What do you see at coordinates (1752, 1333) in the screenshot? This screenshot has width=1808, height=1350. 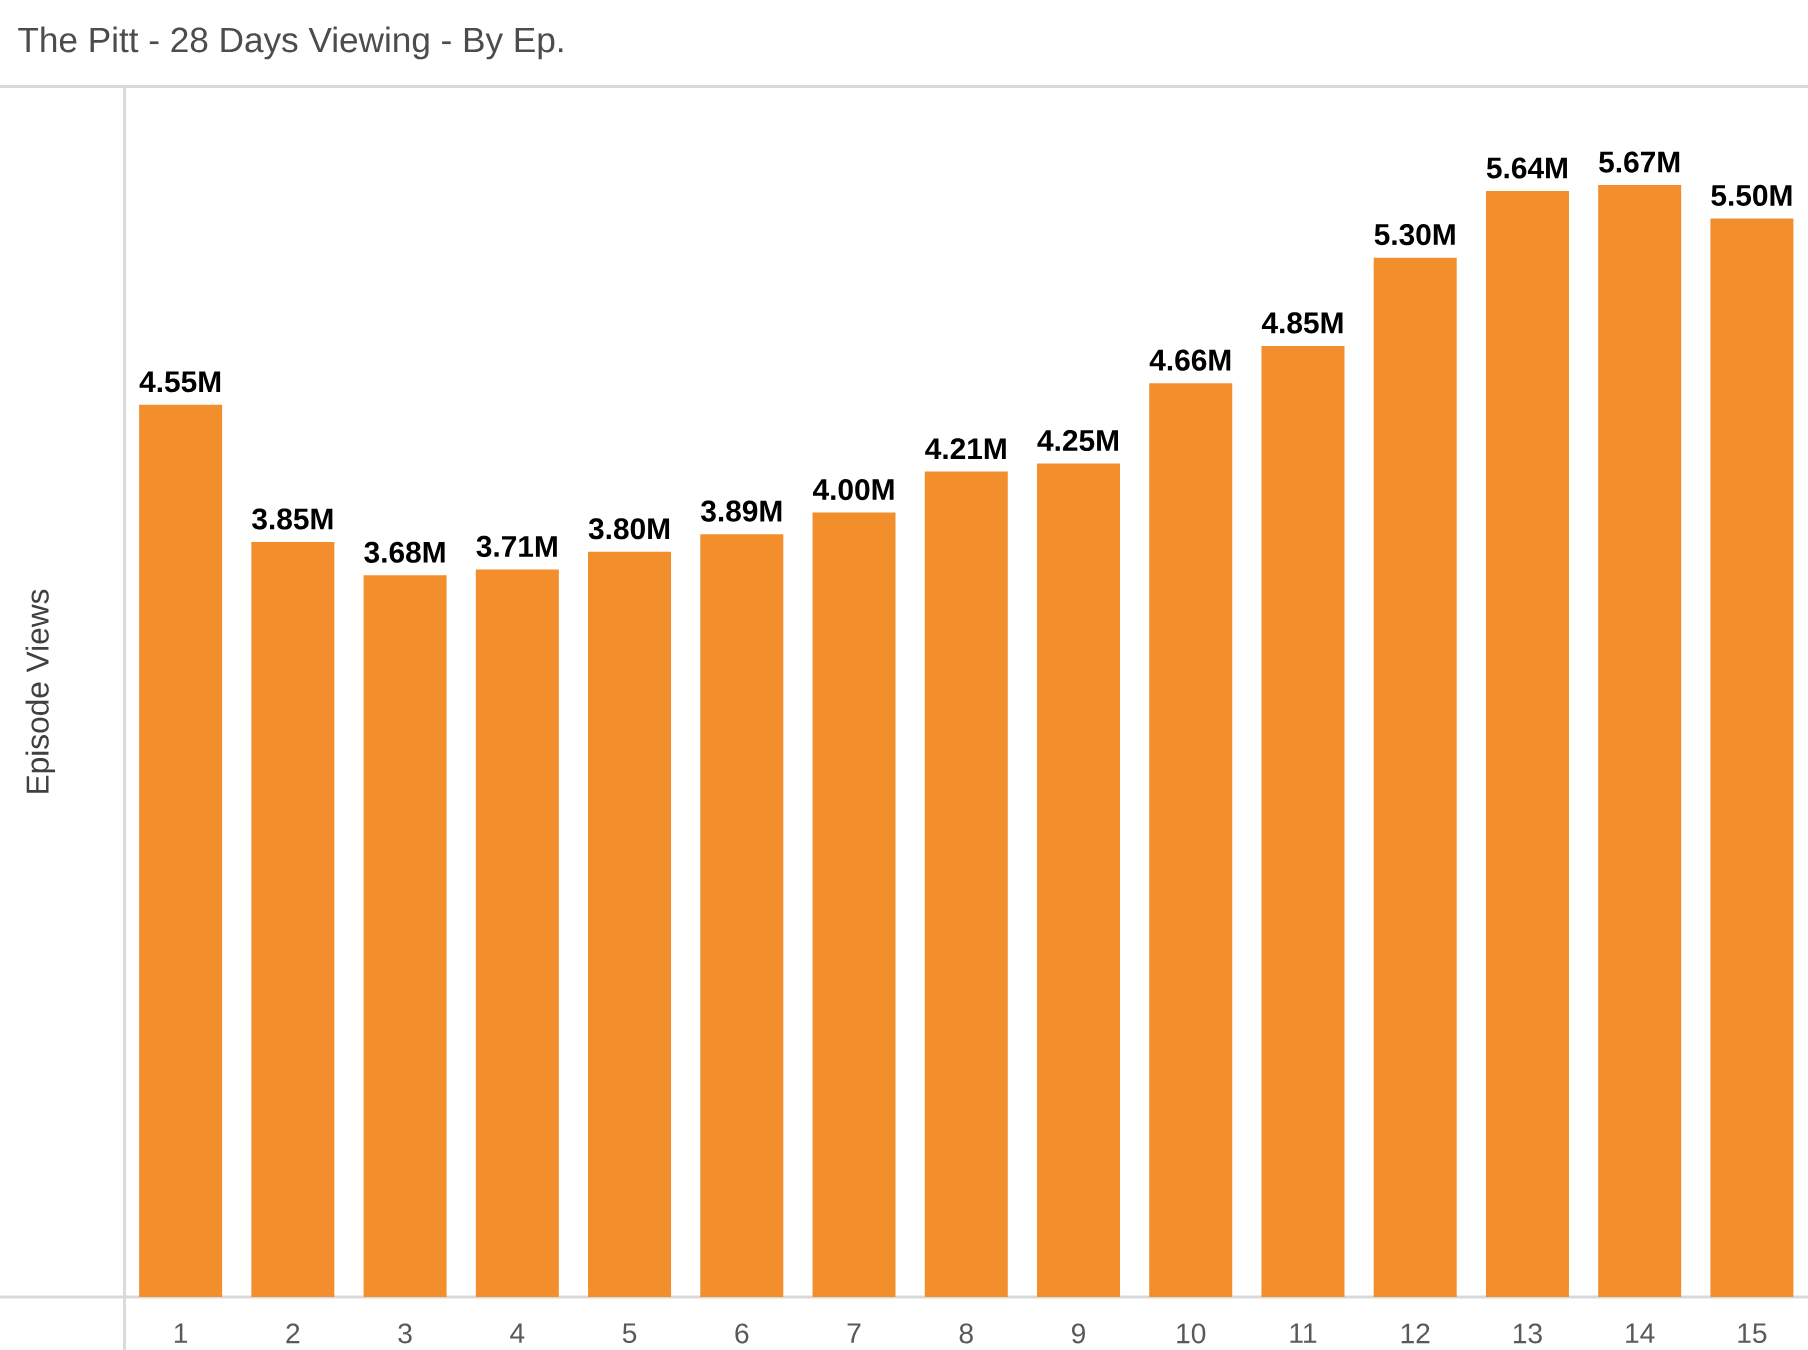 I see `x-tick-label: 15` at bounding box center [1752, 1333].